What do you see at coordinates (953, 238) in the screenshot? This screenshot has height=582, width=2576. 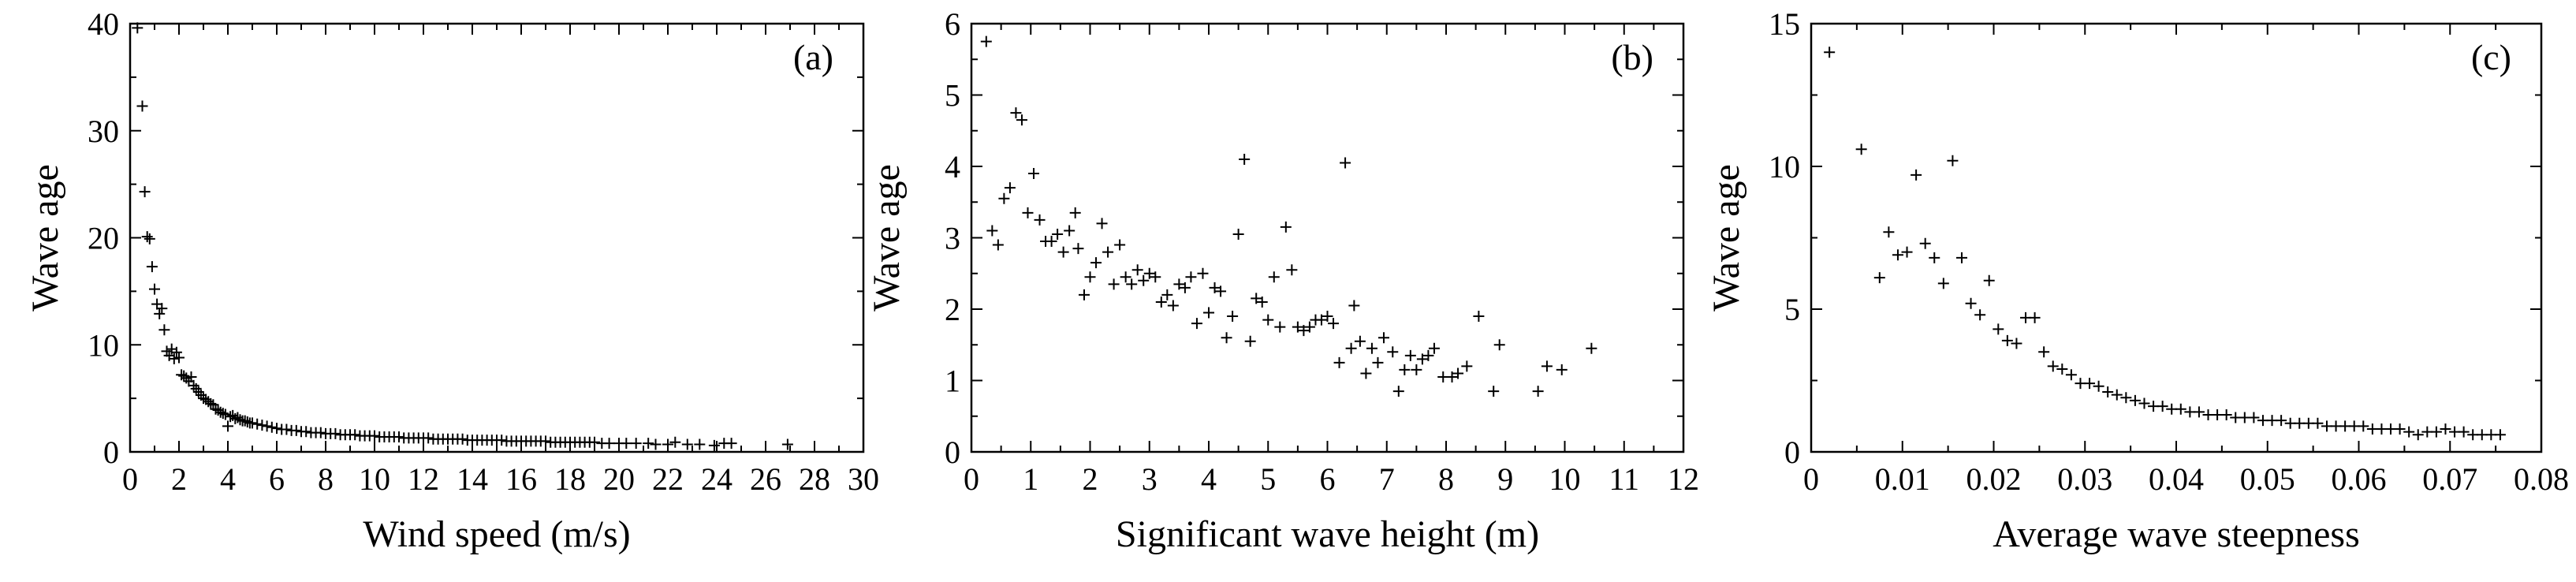 I see `y-tick-label: 3` at bounding box center [953, 238].